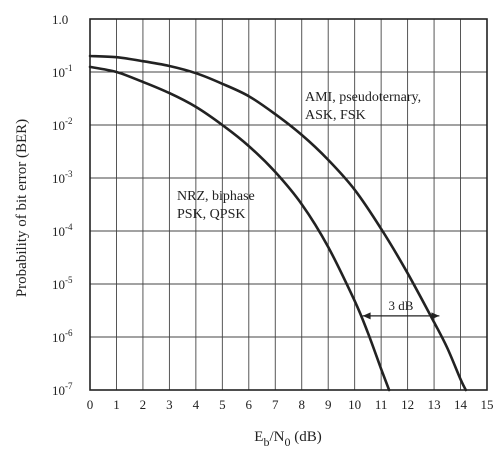 The width and height of the screenshot is (495, 451). Describe the element at coordinates (69, 227) in the screenshot. I see `y-tick-exponent: -4` at that location.